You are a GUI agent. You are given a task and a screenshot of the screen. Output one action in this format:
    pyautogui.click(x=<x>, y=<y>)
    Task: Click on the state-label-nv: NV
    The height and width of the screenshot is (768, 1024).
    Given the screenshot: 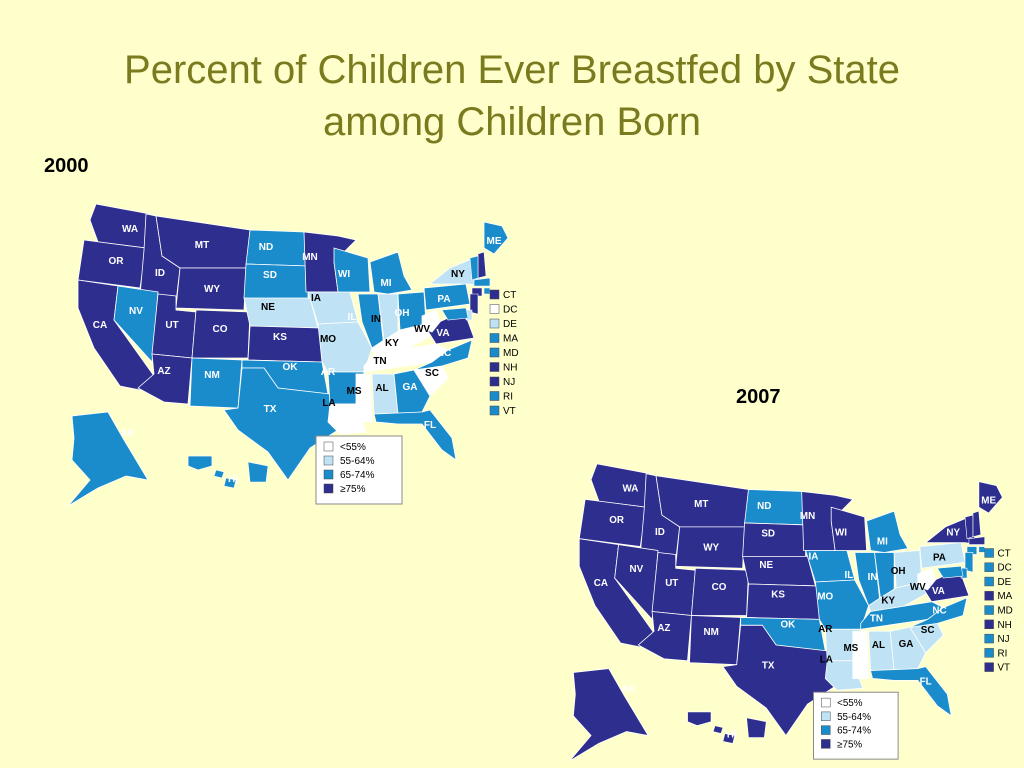 What is the action you would take?
    pyautogui.click(x=637, y=569)
    